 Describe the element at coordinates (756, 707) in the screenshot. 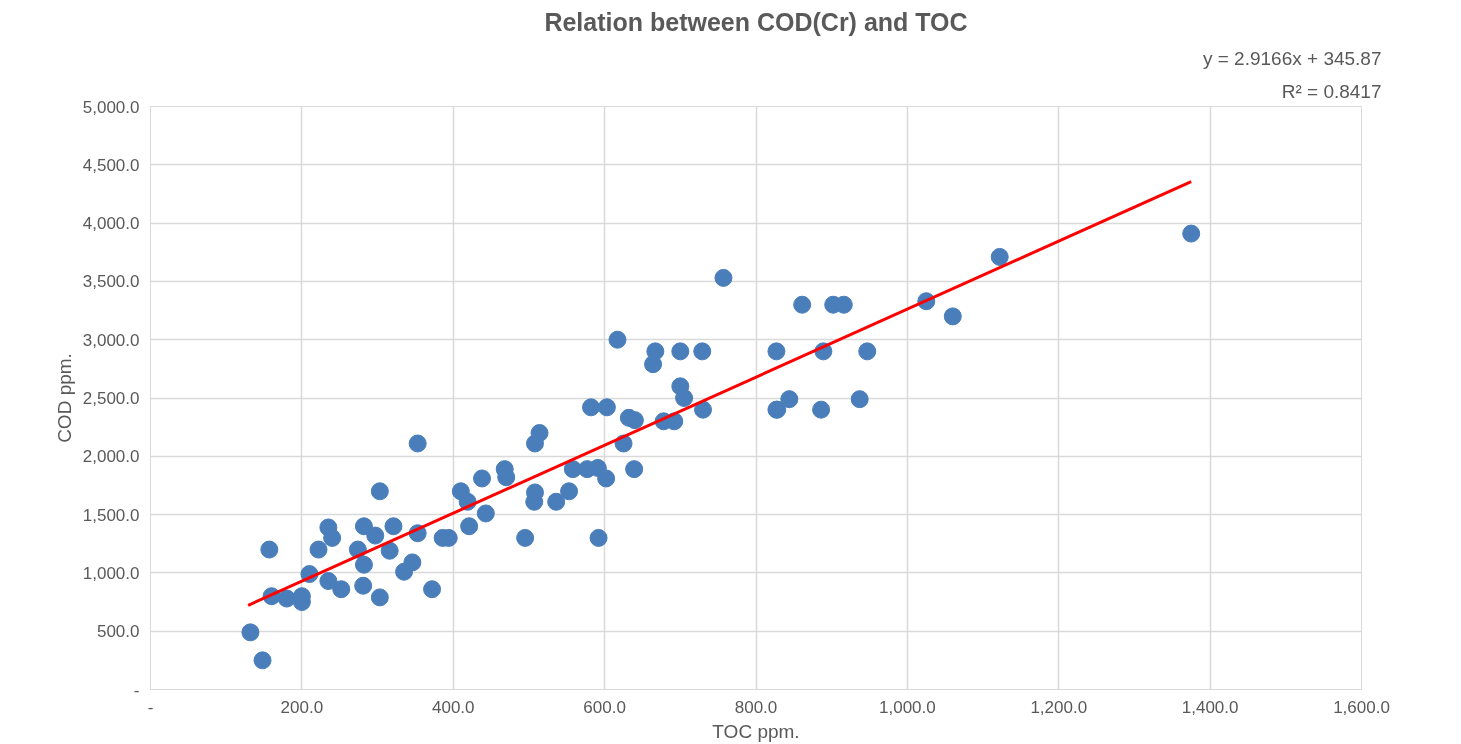

I see `x-tick-label: 800.0` at that location.